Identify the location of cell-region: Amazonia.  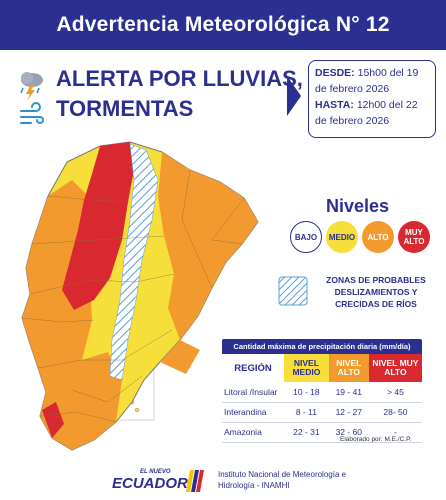
(253, 432).